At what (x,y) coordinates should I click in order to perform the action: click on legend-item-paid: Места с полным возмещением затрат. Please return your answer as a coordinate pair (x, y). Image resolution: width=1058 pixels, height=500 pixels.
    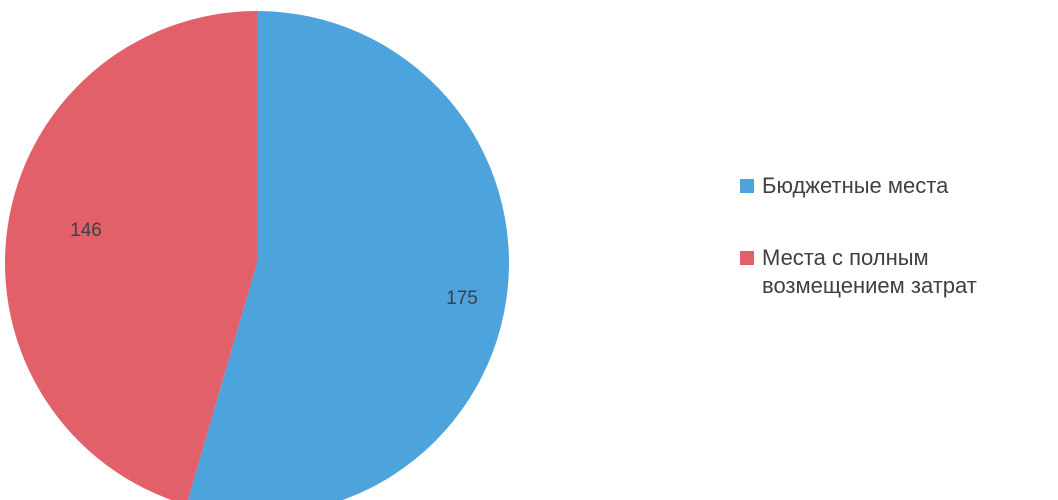
    Looking at the image, I should click on (895, 272).